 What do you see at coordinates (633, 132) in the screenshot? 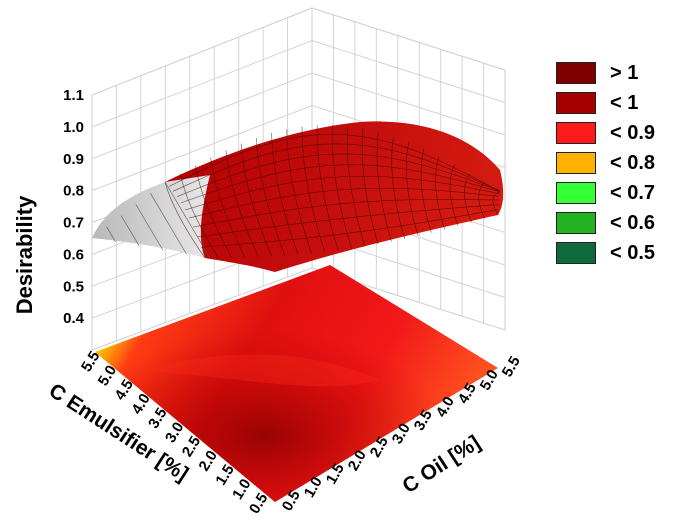
I see `legend-label: < 0.9` at bounding box center [633, 132].